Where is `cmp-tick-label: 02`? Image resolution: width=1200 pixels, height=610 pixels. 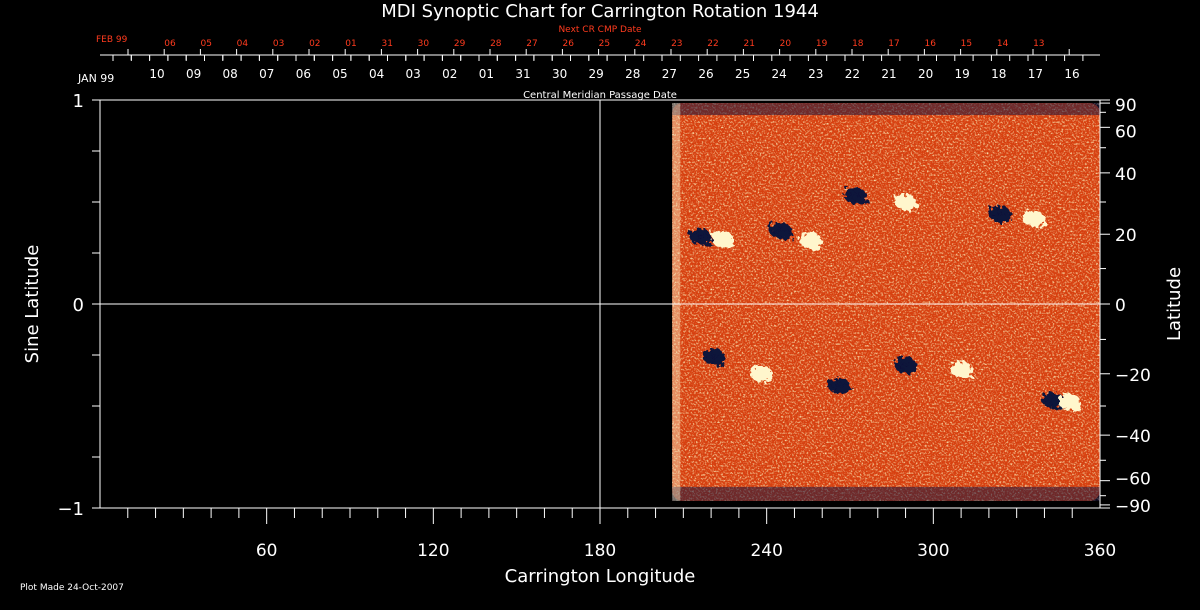 cmp-tick-label: 02 is located at coordinates (449, 74).